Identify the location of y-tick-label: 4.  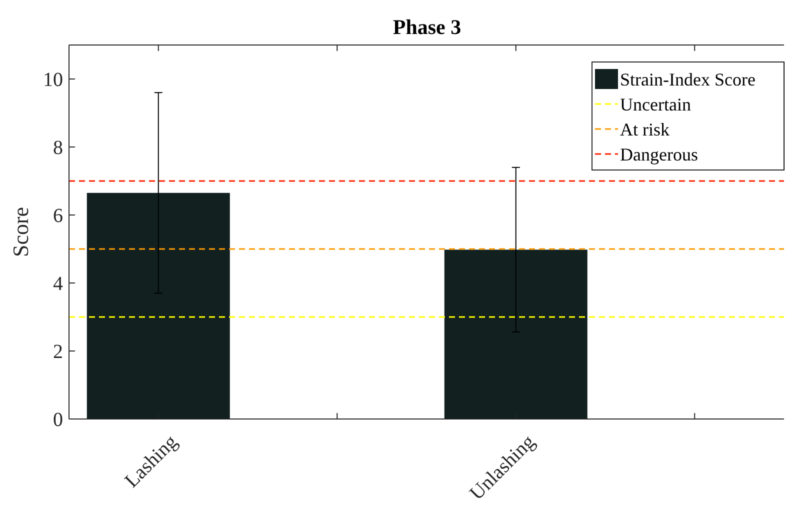
(58, 284).